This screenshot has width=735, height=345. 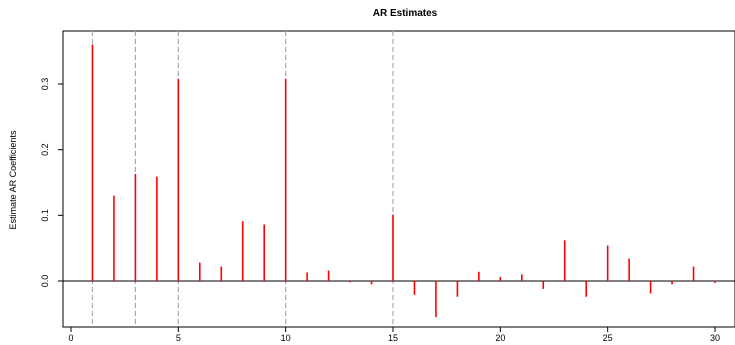 I want to click on x-tick-label: 15, so click(x=393, y=338).